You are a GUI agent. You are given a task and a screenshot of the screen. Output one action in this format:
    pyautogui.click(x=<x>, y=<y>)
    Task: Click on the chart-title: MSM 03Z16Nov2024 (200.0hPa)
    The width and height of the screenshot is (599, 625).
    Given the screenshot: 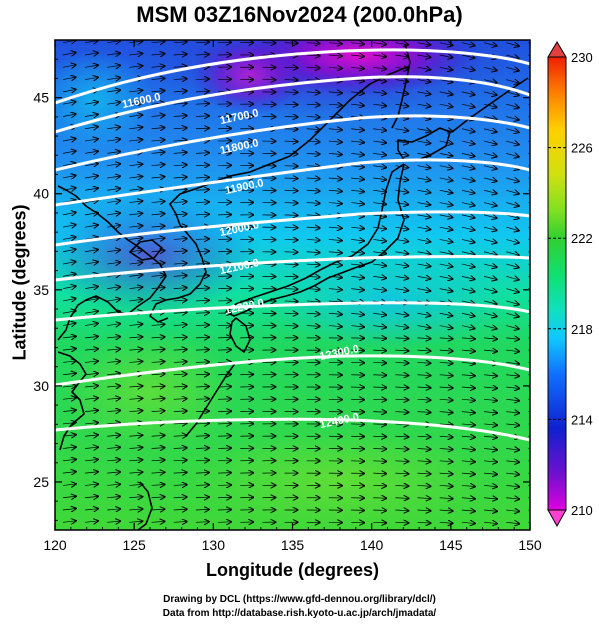 What is the action you would take?
    pyautogui.click(x=299, y=14)
    